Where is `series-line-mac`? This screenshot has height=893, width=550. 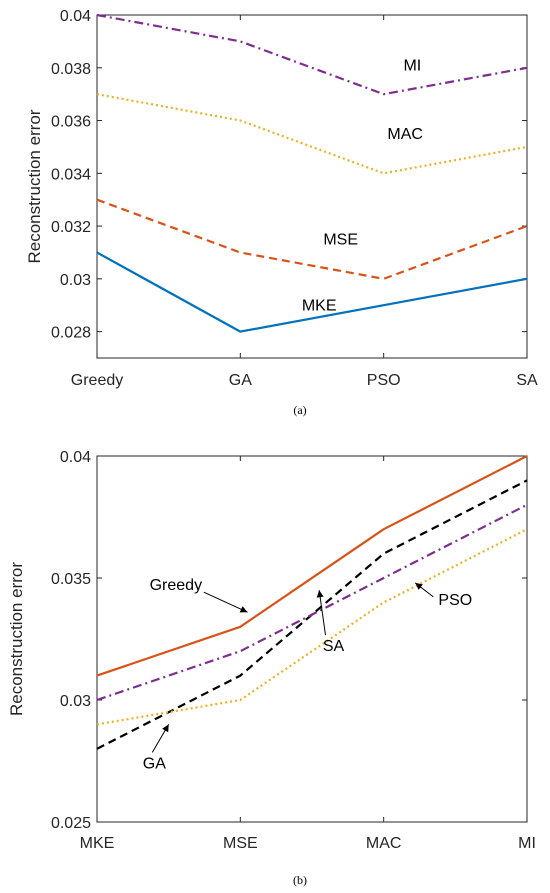
series-line-mac is located at coordinates (312, 134).